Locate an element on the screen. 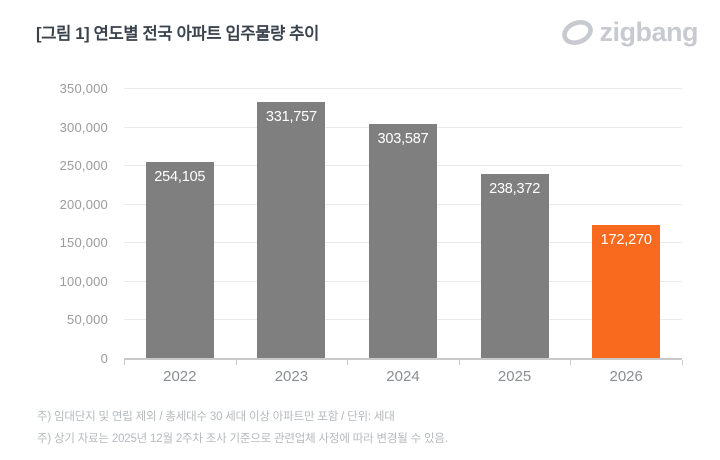 The image size is (720, 460). bar-2026: 172,270 is located at coordinates (626, 291).